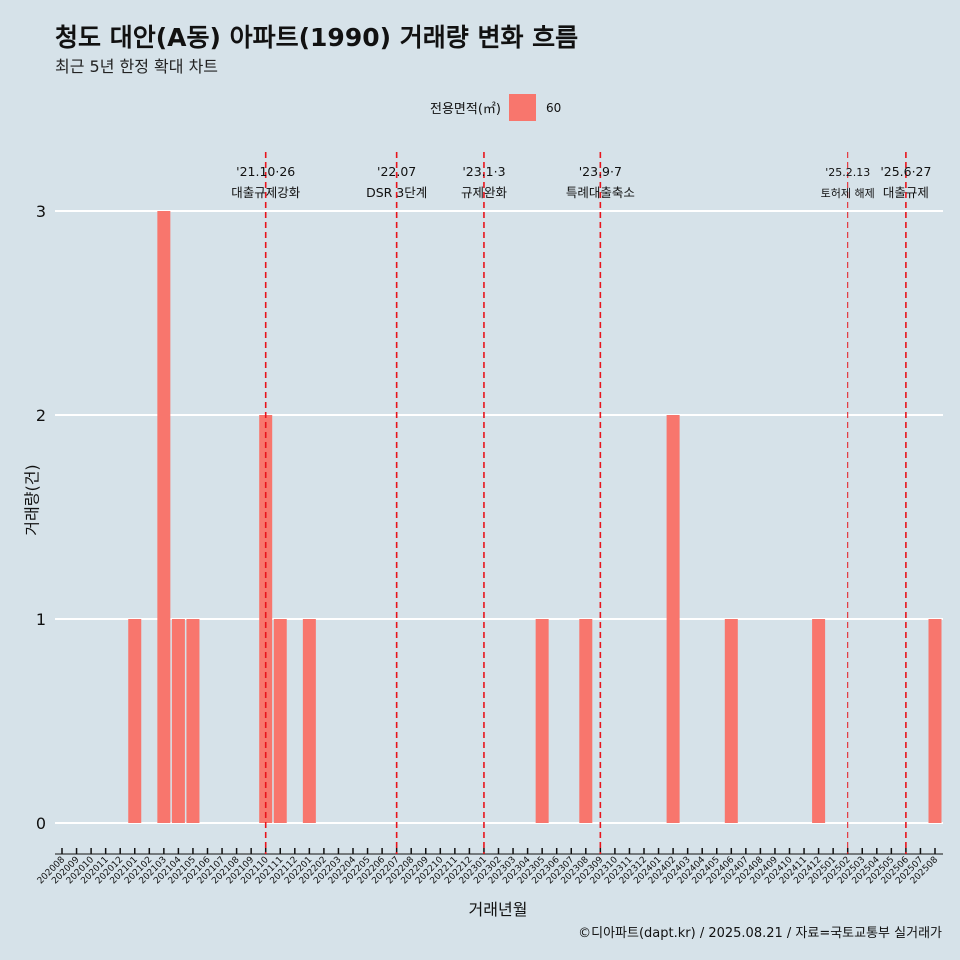 This screenshot has height=960, width=960. Describe the element at coordinates (465, 109) in the screenshot. I see `legend-title: 전용면적(㎡)` at that location.